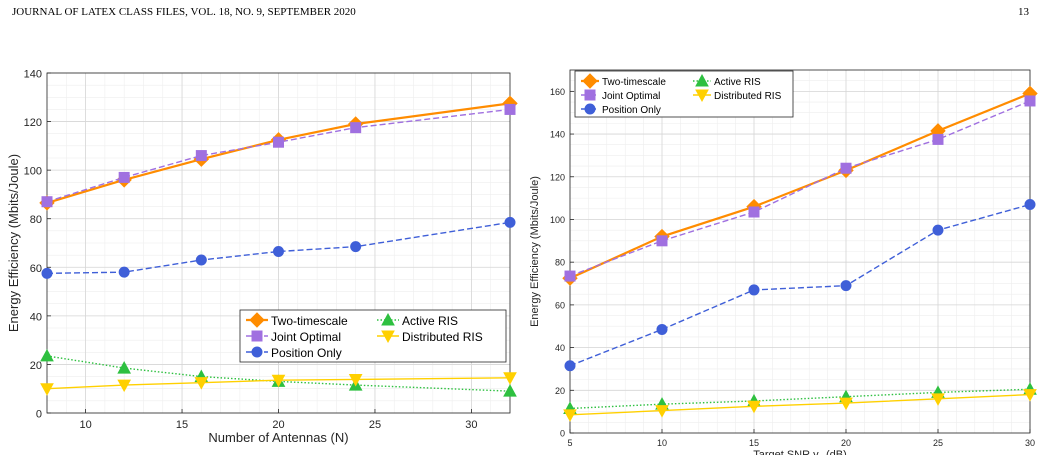 This screenshot has width=1041, height=455. Describe the element at coordinates (278, 437) in the screenshot. I see `x-axis-label: Number of Antennas (N)` at that location.